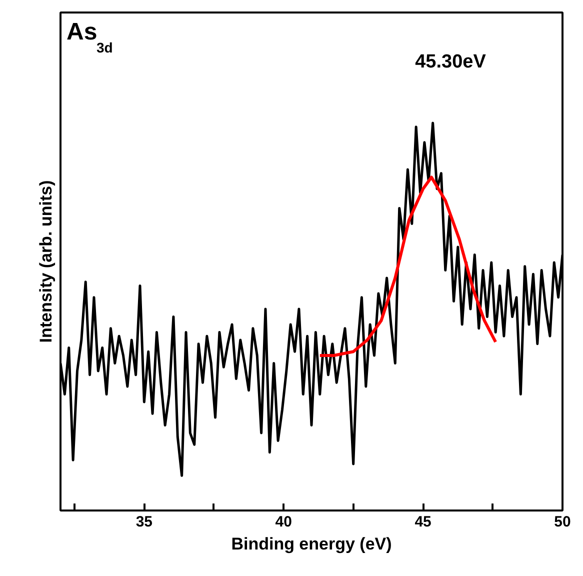 The image size is (583, 576). Describe the element at coordinates (283, 522) in the screenshot. I see `x-tick-label: 40` at that location.